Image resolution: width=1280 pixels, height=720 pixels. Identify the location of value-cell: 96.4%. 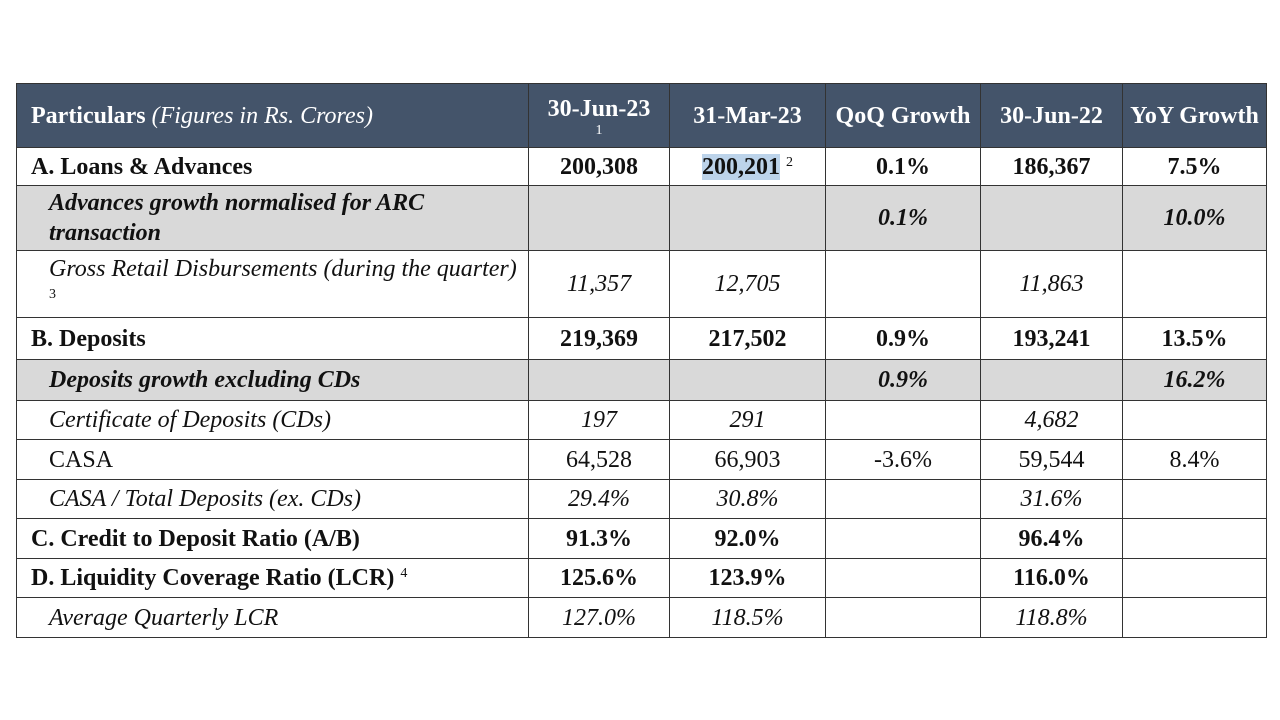
(1051, 538).